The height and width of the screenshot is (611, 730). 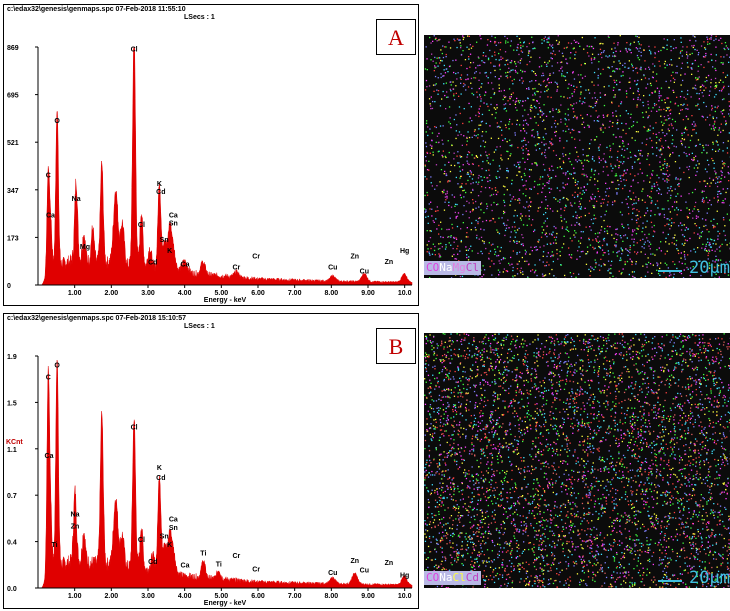 I want to click on peak-label: Cu, so click(x=364, y=271).